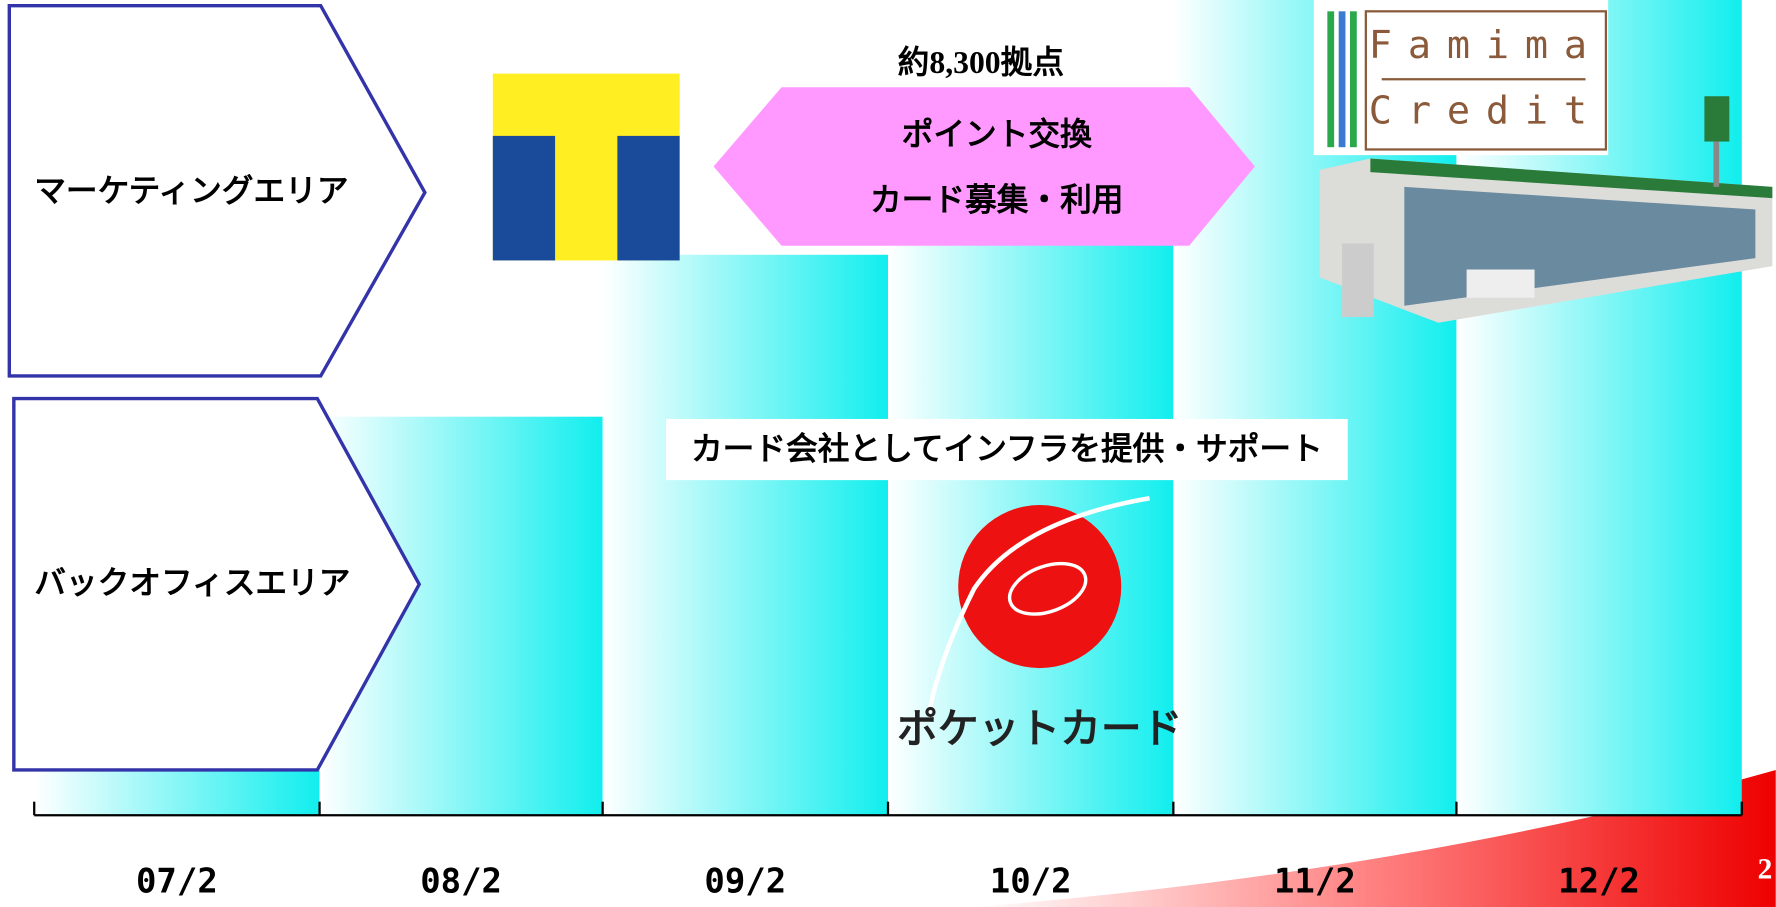 The image size is (1776, 907). Describe the element at coordinates (1375, 838) in the screenshot. I see `swoosh` at that location.